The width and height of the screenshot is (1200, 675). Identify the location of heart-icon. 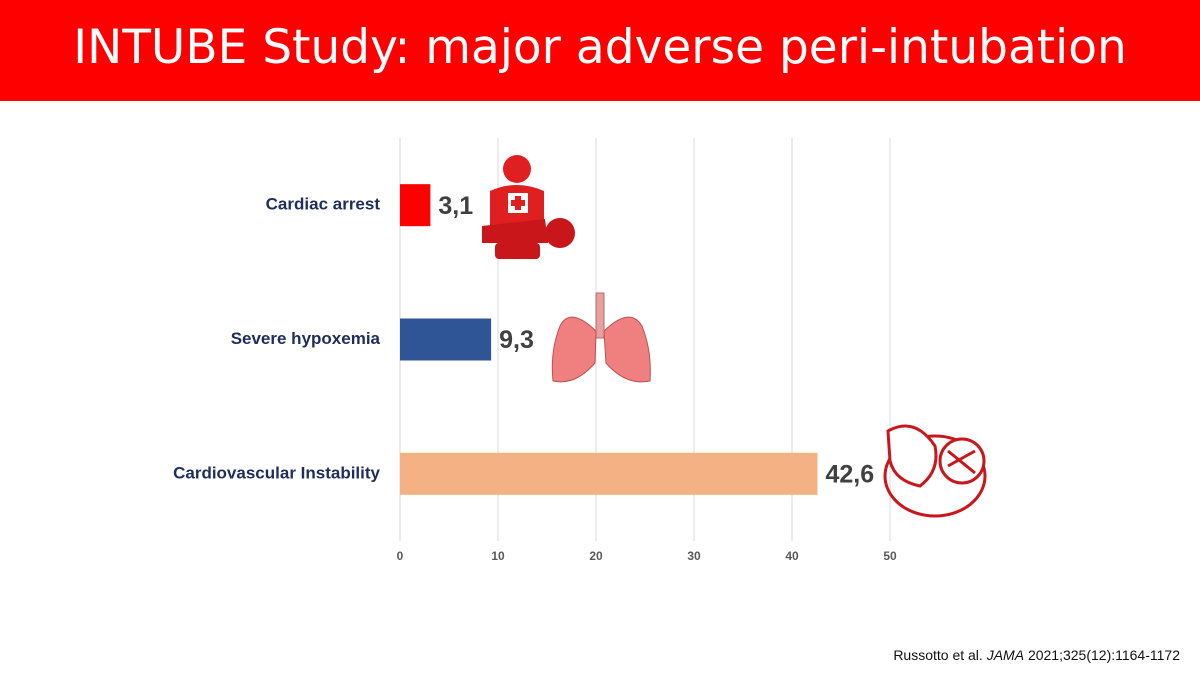
(935, 471).